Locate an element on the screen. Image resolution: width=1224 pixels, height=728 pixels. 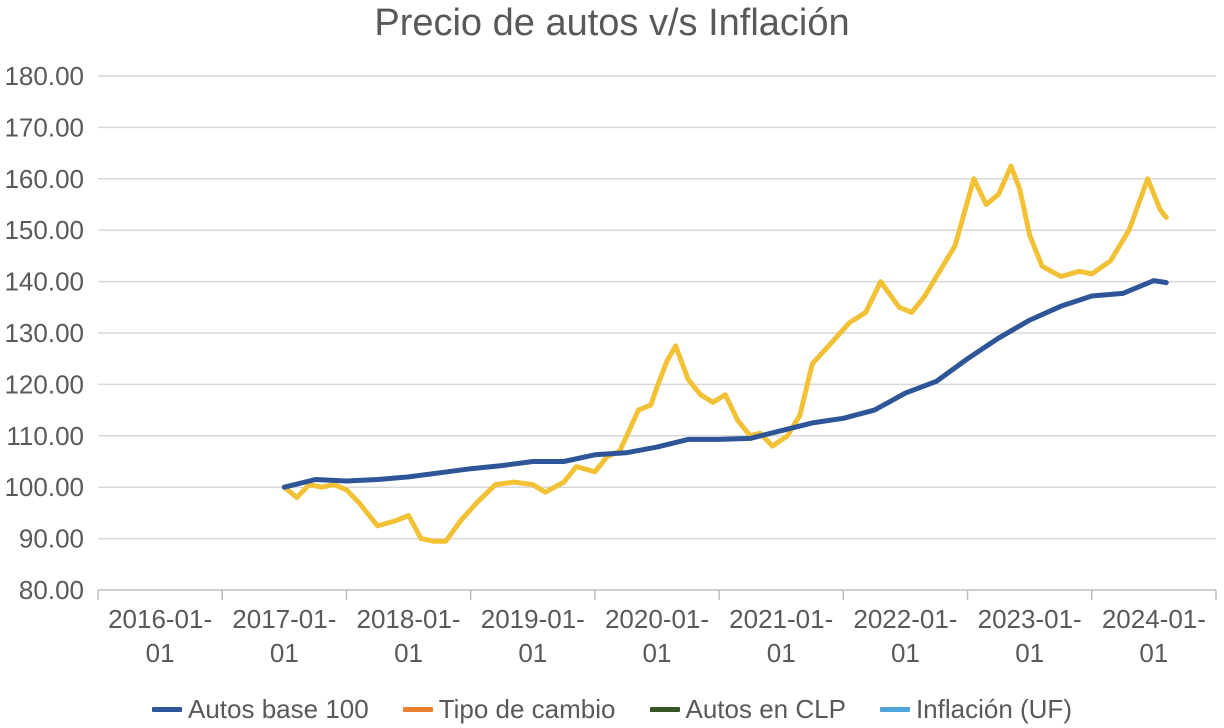
legend-label: Inflación (UF) is located at coordinates (993, 709).